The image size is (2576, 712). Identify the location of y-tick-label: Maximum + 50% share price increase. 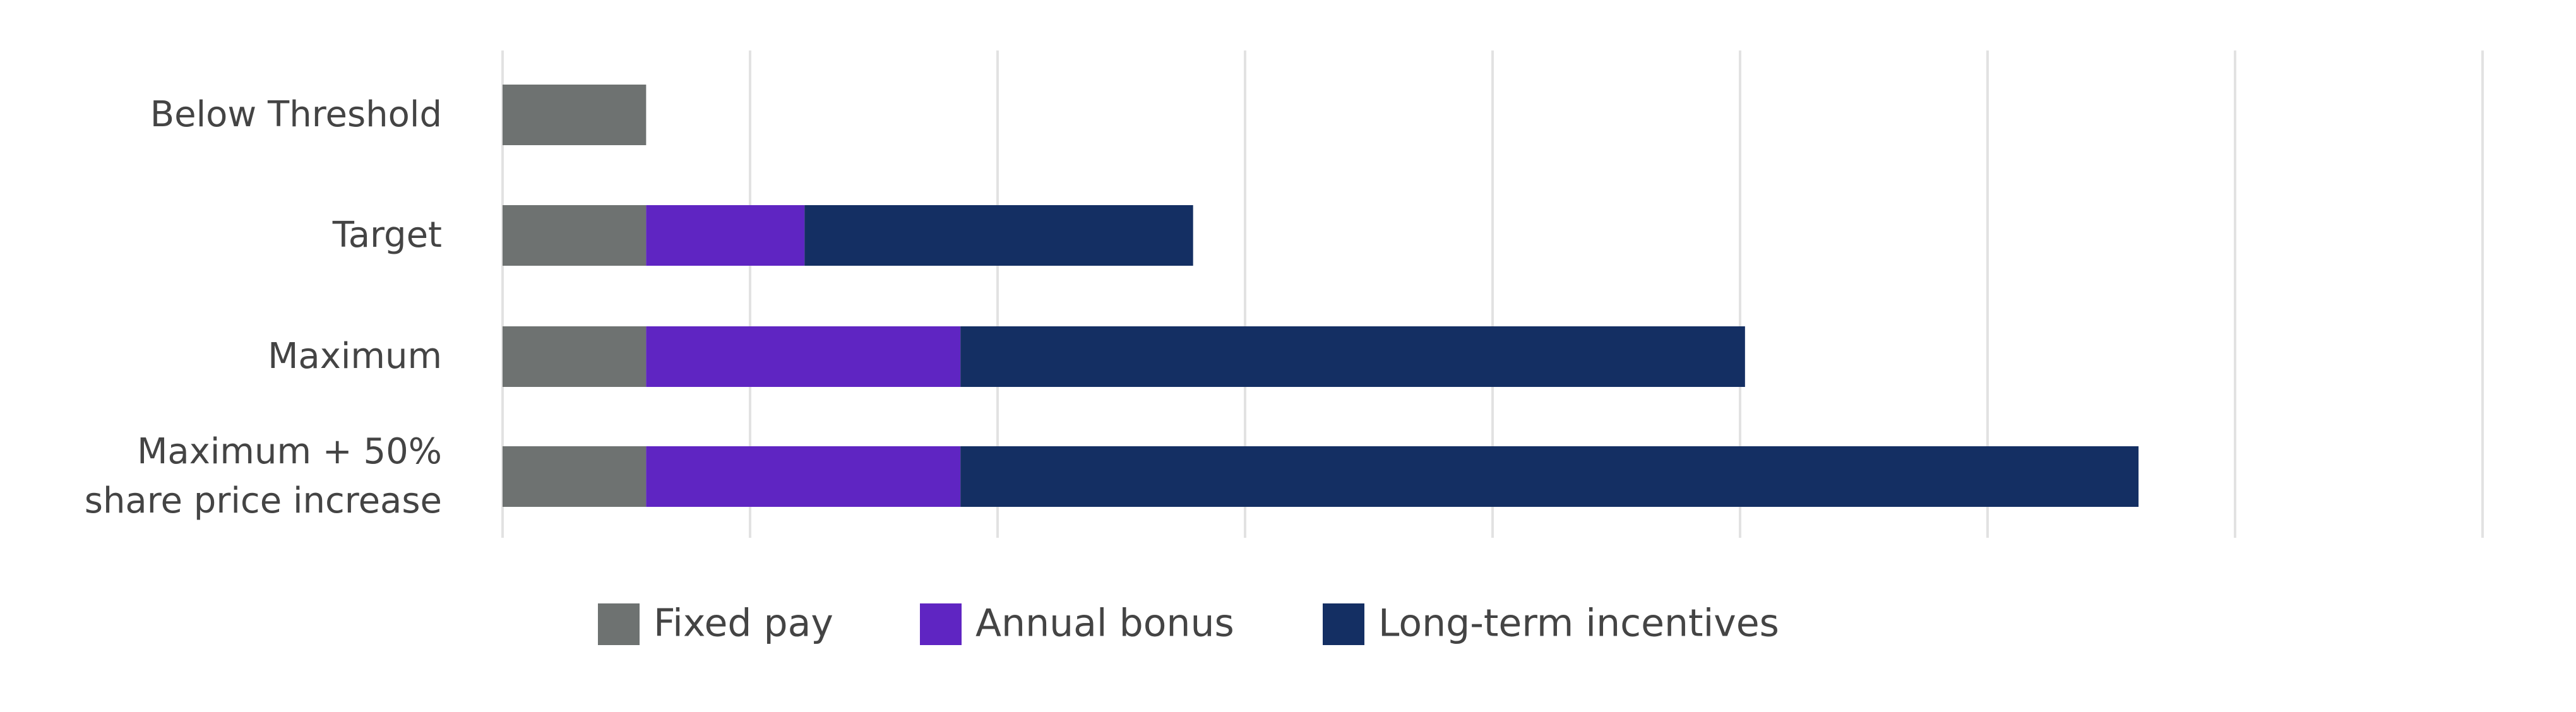
(263, 476).